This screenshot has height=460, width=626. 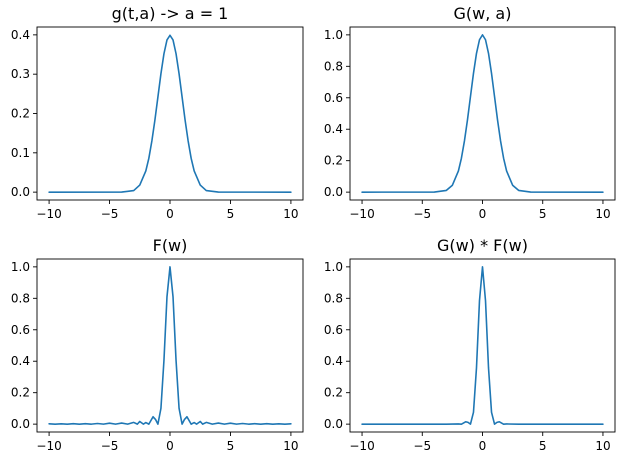 What do you see at coordinates (482, 245) in the screenshot?
I see `subplot-title: G(w) * F(w)` at bounding box center [482, 245].